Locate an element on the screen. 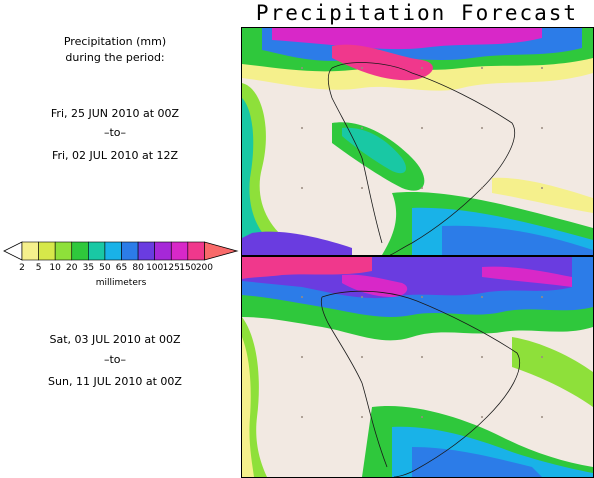  period1-start: Fri, 25 JUN 2010 at 00Z is located at coordinates (115, 113).